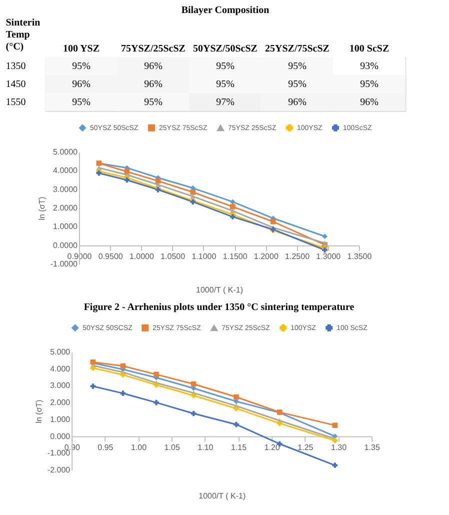 The width and height of the screenshot is (449, 515). What do you see at coordinates (81, 49) in the screenshot?
I see `x-tick-label: 100 YSZ` at bounding box center [81, 49].